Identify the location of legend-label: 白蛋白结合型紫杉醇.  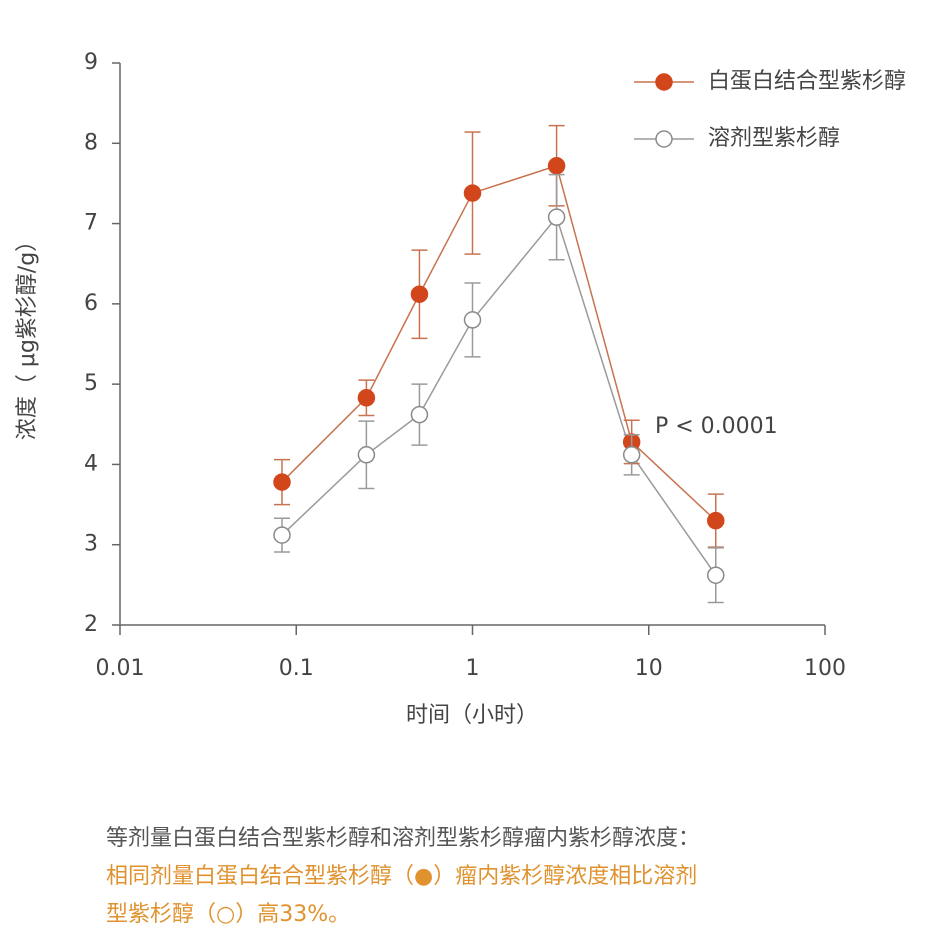
(807, 81).